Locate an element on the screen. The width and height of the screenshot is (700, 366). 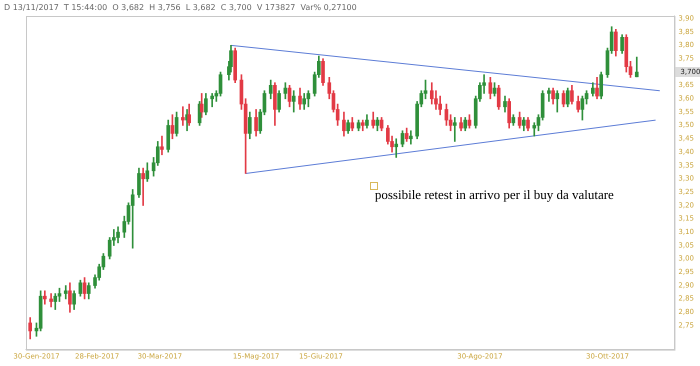
candlestick is located at coordinates (162, 146).